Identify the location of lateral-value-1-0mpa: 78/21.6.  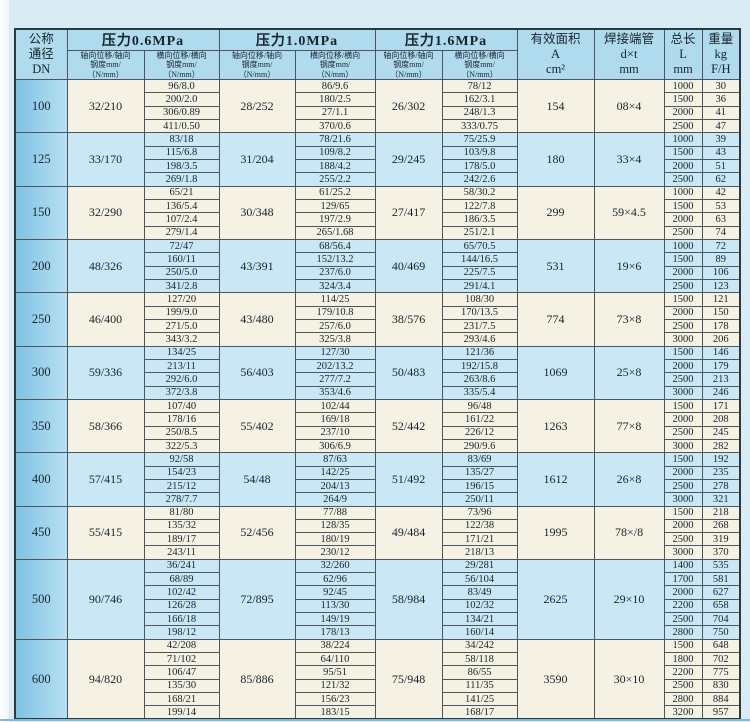
(335, 139).